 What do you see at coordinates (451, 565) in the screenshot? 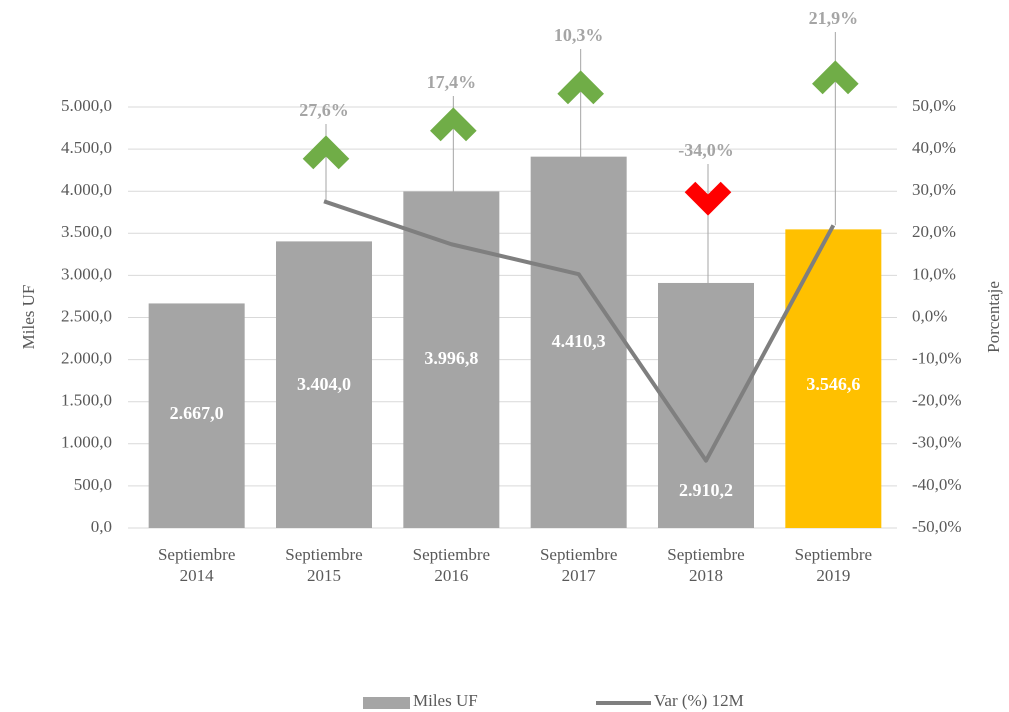
I see `x-tick-label: Septiembre 2016` at bounding box center [451, 565].